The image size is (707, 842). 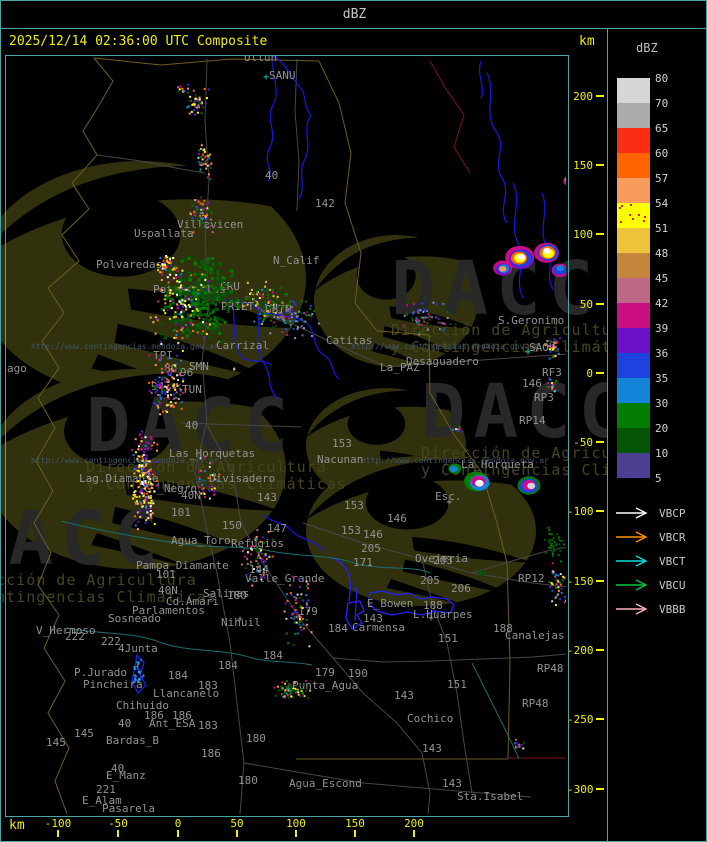 I want to click on map-place-label: 153, so click(x=342, y=443).